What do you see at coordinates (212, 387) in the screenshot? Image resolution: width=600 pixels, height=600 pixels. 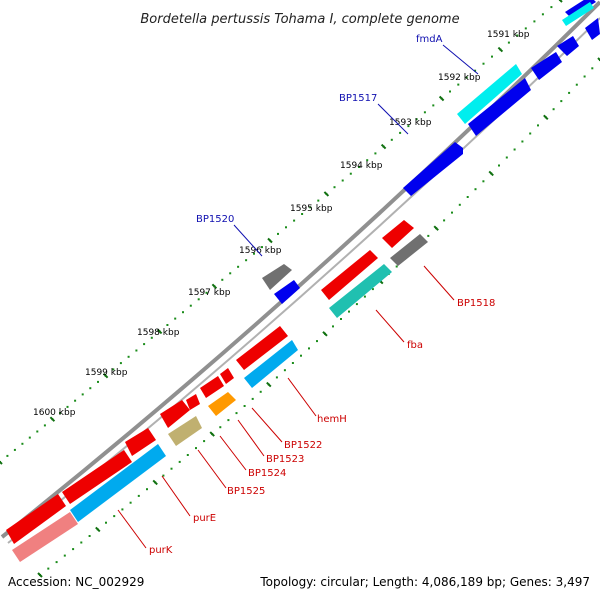 I see `gene-feature-BP1523` at bounding box center [212, 387].